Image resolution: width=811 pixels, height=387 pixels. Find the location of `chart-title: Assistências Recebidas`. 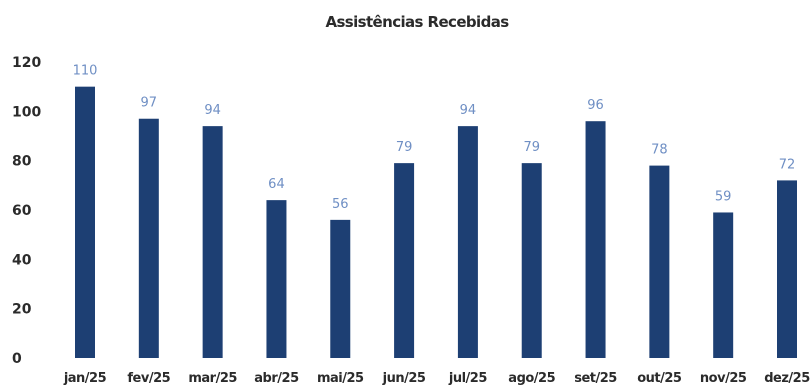

chart-title: Assistências Recebidas is located at coordinates (417, 22).